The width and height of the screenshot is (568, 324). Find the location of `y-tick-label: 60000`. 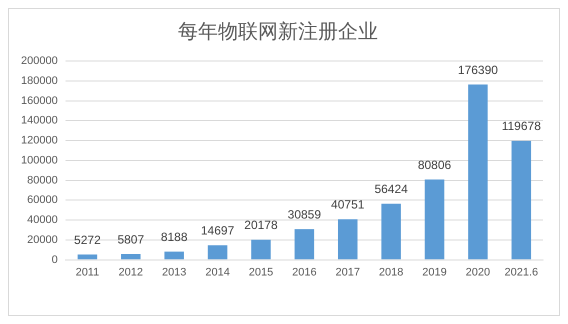

y-tick-label: 60000 is located at coordinates (42, 200).